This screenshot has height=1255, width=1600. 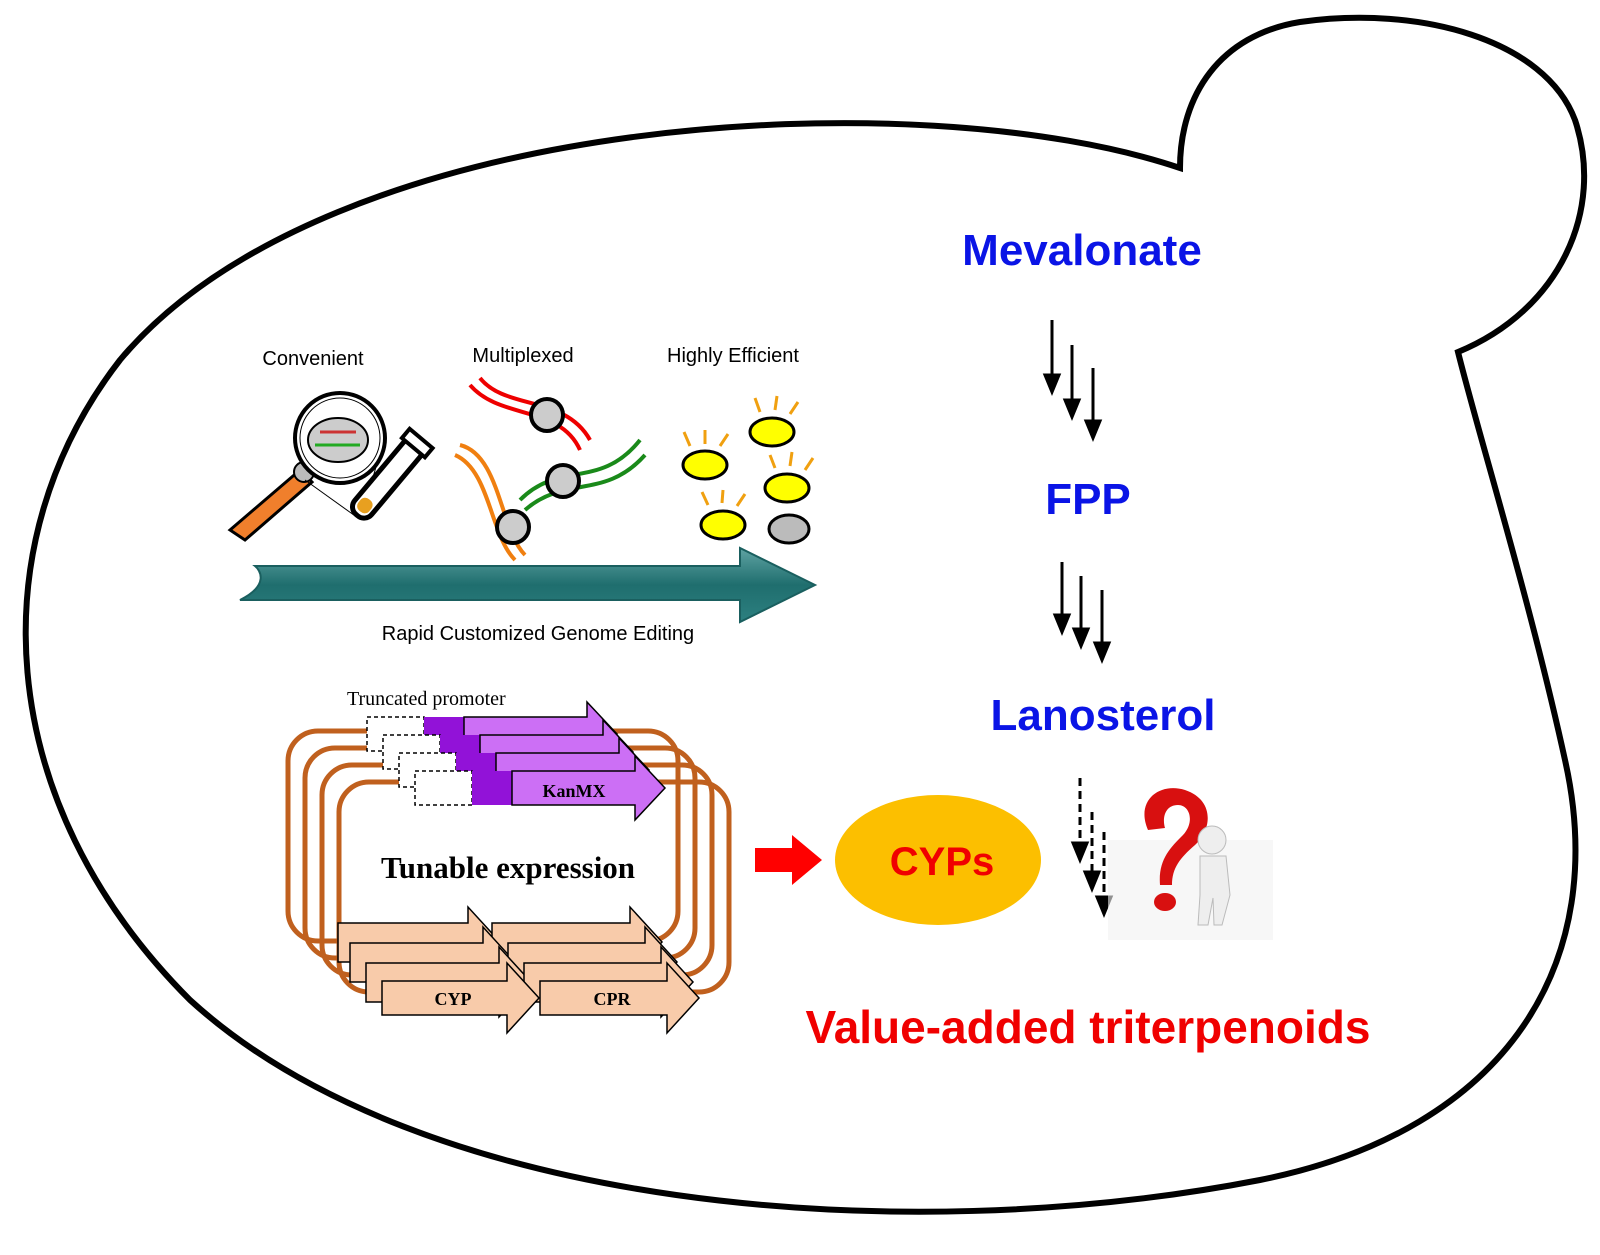 What do you see at coordinates (748, 470) in the screenshot?
I see `yeast-cells-icon` at bounding box center [748, 470].